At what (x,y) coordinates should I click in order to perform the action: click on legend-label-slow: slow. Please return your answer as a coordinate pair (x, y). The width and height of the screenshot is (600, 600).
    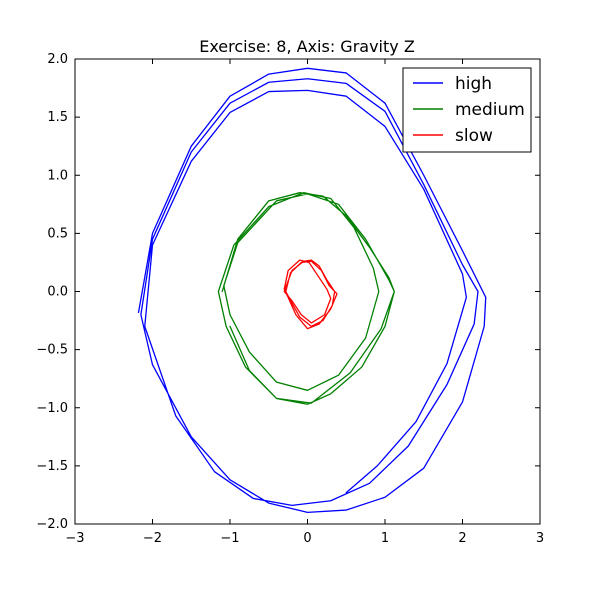
    Looking at the image, I should click on (474, 136).